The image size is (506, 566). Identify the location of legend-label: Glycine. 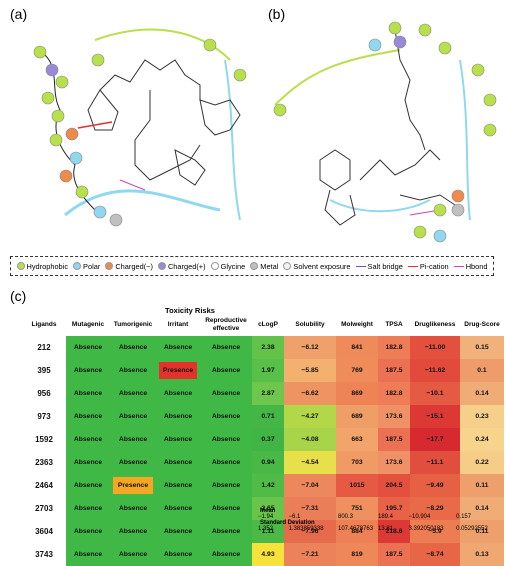
(233, 266).